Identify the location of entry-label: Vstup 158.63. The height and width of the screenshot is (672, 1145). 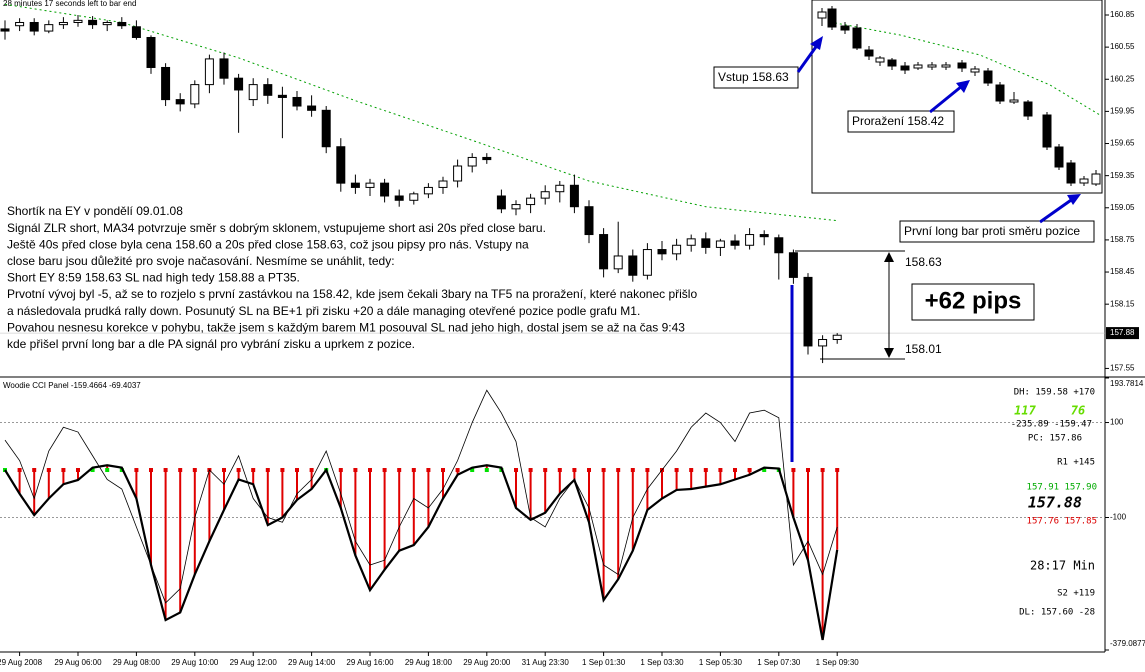
(753, 77).